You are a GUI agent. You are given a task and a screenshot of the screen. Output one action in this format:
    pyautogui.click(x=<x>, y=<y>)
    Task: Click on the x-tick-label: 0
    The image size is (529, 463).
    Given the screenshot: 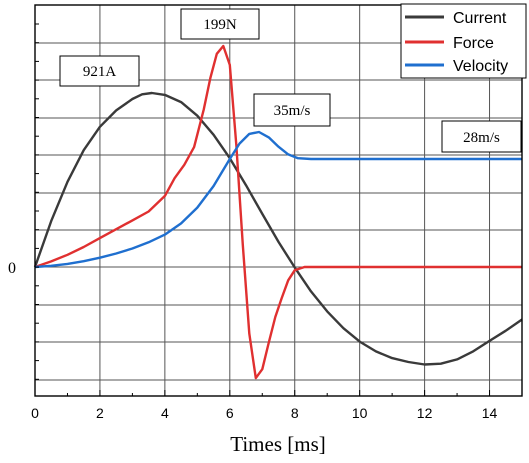 What is the action you would take?
    pyautogui.click(x=35, y=413)
    